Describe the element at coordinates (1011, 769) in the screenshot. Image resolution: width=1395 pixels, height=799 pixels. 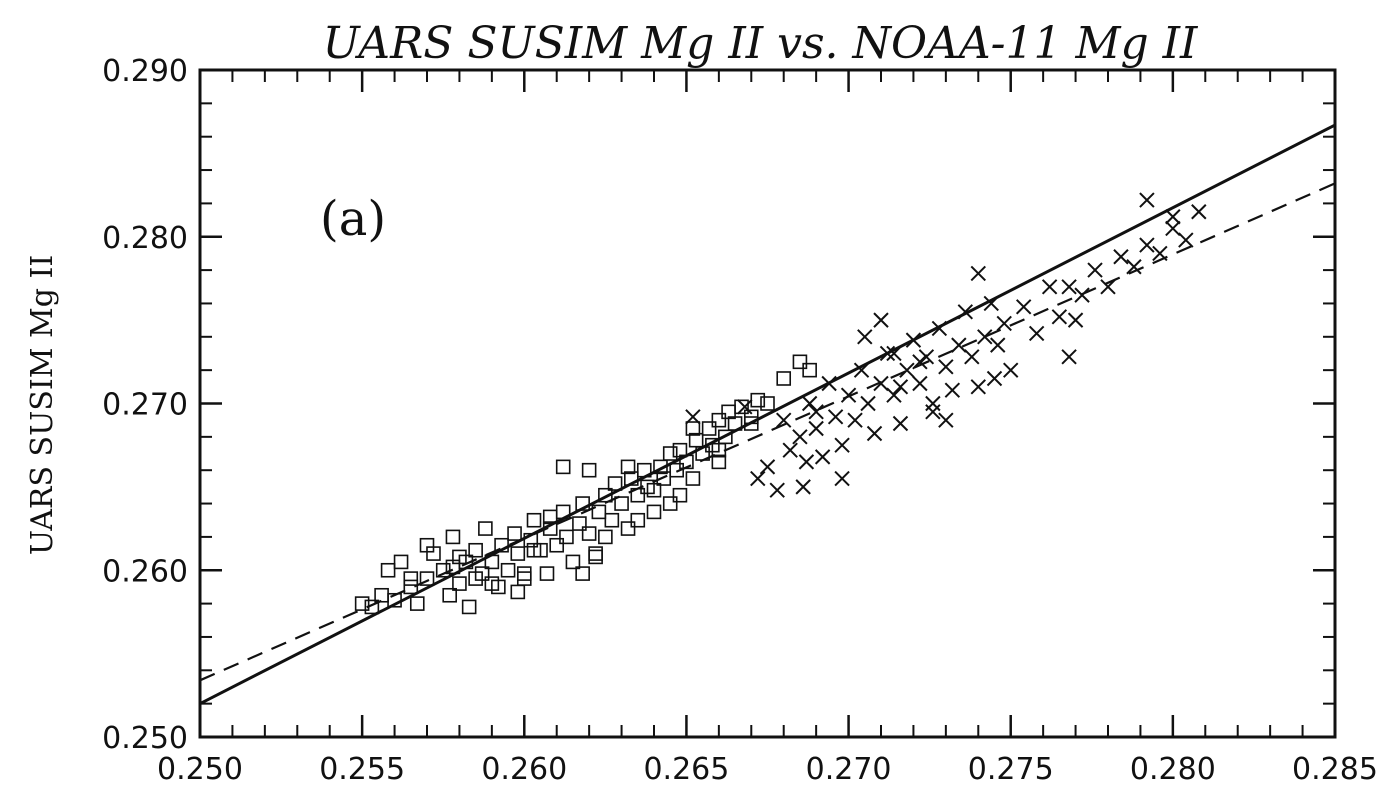
I see `x-tick-label: 0.275` at that location.